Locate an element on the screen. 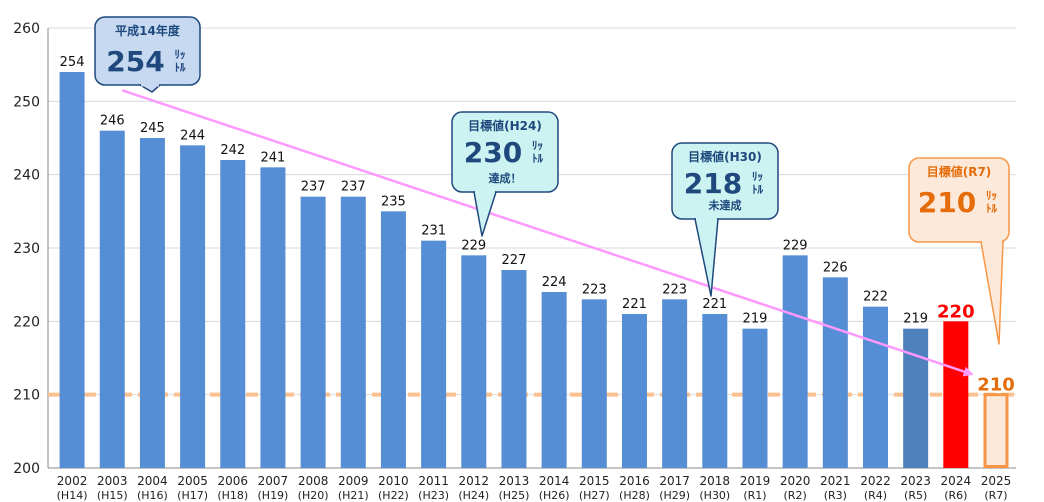 The width and height of the screenshot is (1044, 502). callout-h30-head: 目標値(H30) is located at coordinates (725, 156).